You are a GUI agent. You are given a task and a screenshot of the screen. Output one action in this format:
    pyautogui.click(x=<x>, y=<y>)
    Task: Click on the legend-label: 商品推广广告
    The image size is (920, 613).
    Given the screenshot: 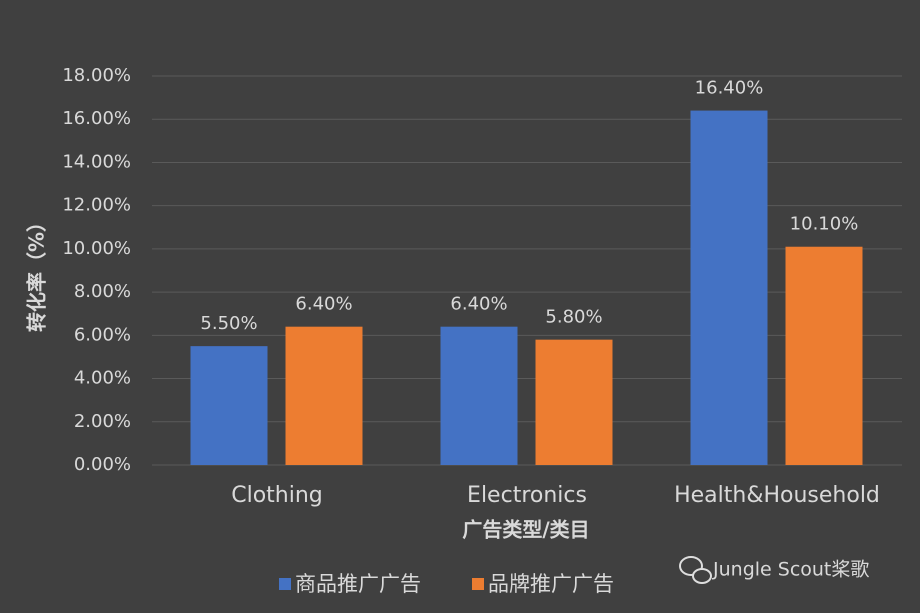 What is the action you would take?
    pyautogui.click(x=358, y=584)
    